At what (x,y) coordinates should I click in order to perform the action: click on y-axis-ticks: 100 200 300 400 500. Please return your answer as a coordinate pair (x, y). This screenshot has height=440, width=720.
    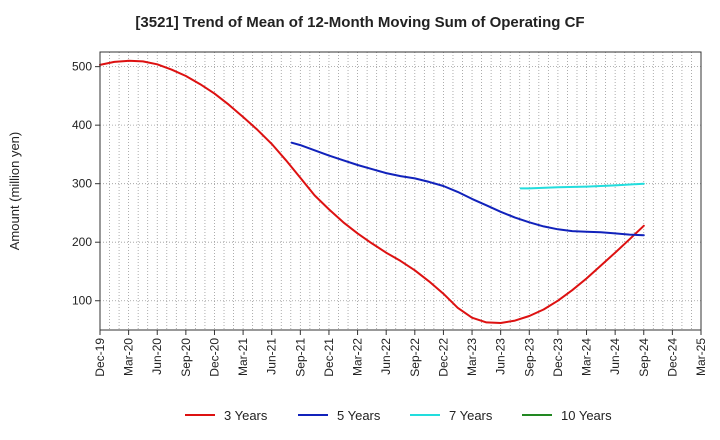
    Looking at the image, I should click on (86, 184).